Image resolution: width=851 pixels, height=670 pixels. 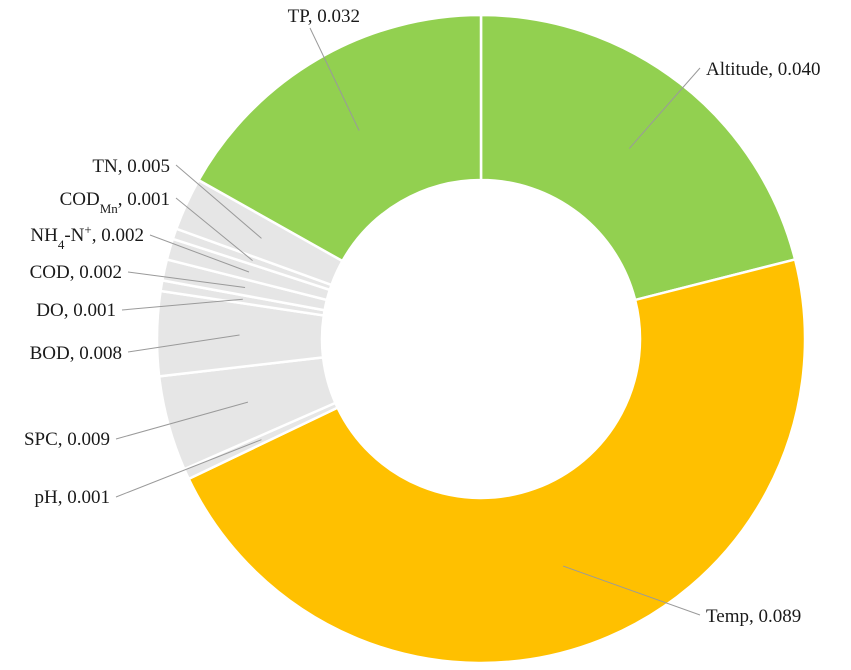 I want to click on leader-cod, so click(x=186, y=279).